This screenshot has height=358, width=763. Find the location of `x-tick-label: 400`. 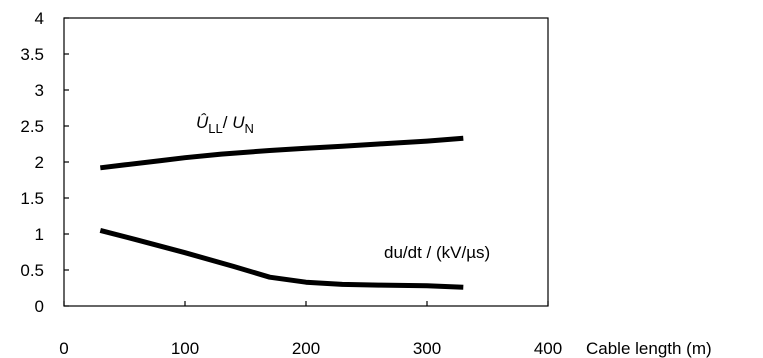

x-tick-label: 400 is located at coordinates (548, 348).